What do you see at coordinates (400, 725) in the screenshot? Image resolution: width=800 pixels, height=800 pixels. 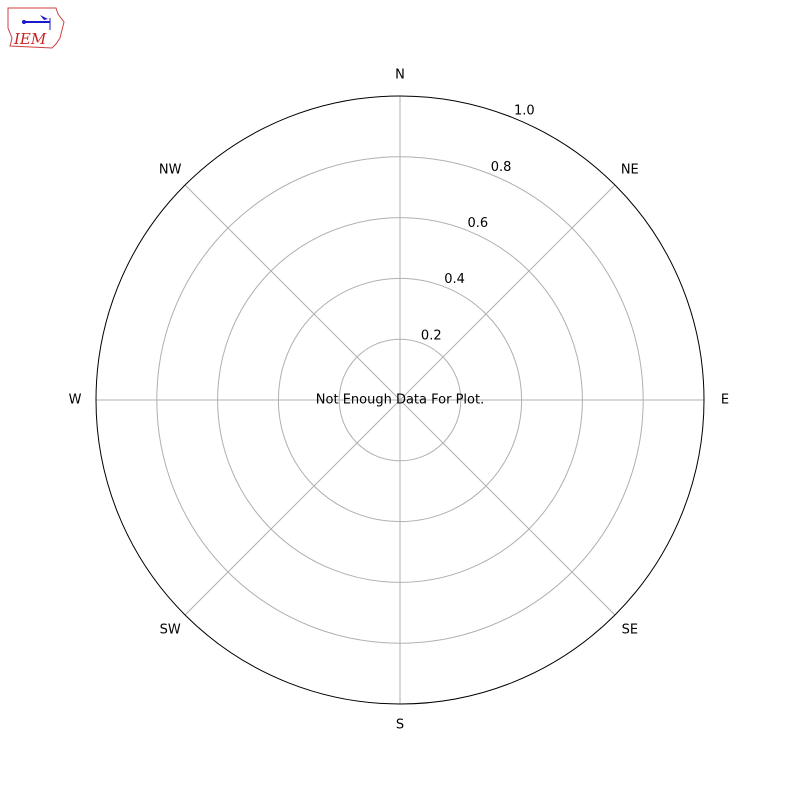 I see `direction-label: S` at bounding box center [400, 725].